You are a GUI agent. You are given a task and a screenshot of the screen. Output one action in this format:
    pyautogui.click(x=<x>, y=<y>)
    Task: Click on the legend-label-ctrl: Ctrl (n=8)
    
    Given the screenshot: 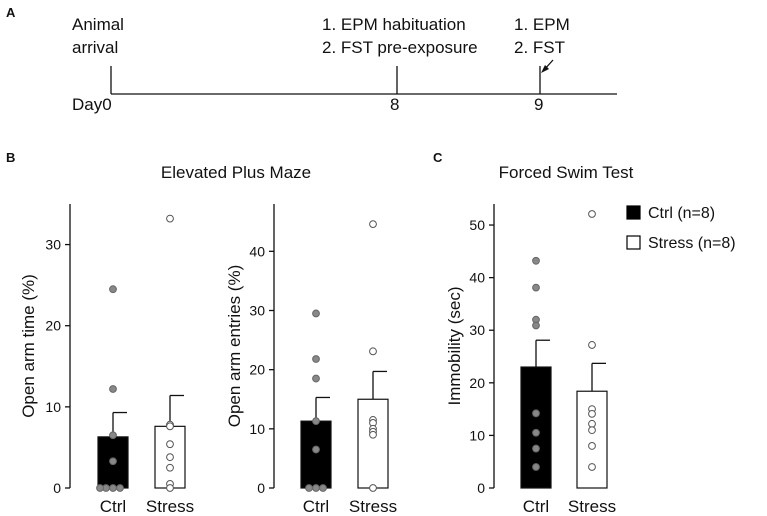 What is the action you would take?
    pyautogui.click(x=681, y=213)
    